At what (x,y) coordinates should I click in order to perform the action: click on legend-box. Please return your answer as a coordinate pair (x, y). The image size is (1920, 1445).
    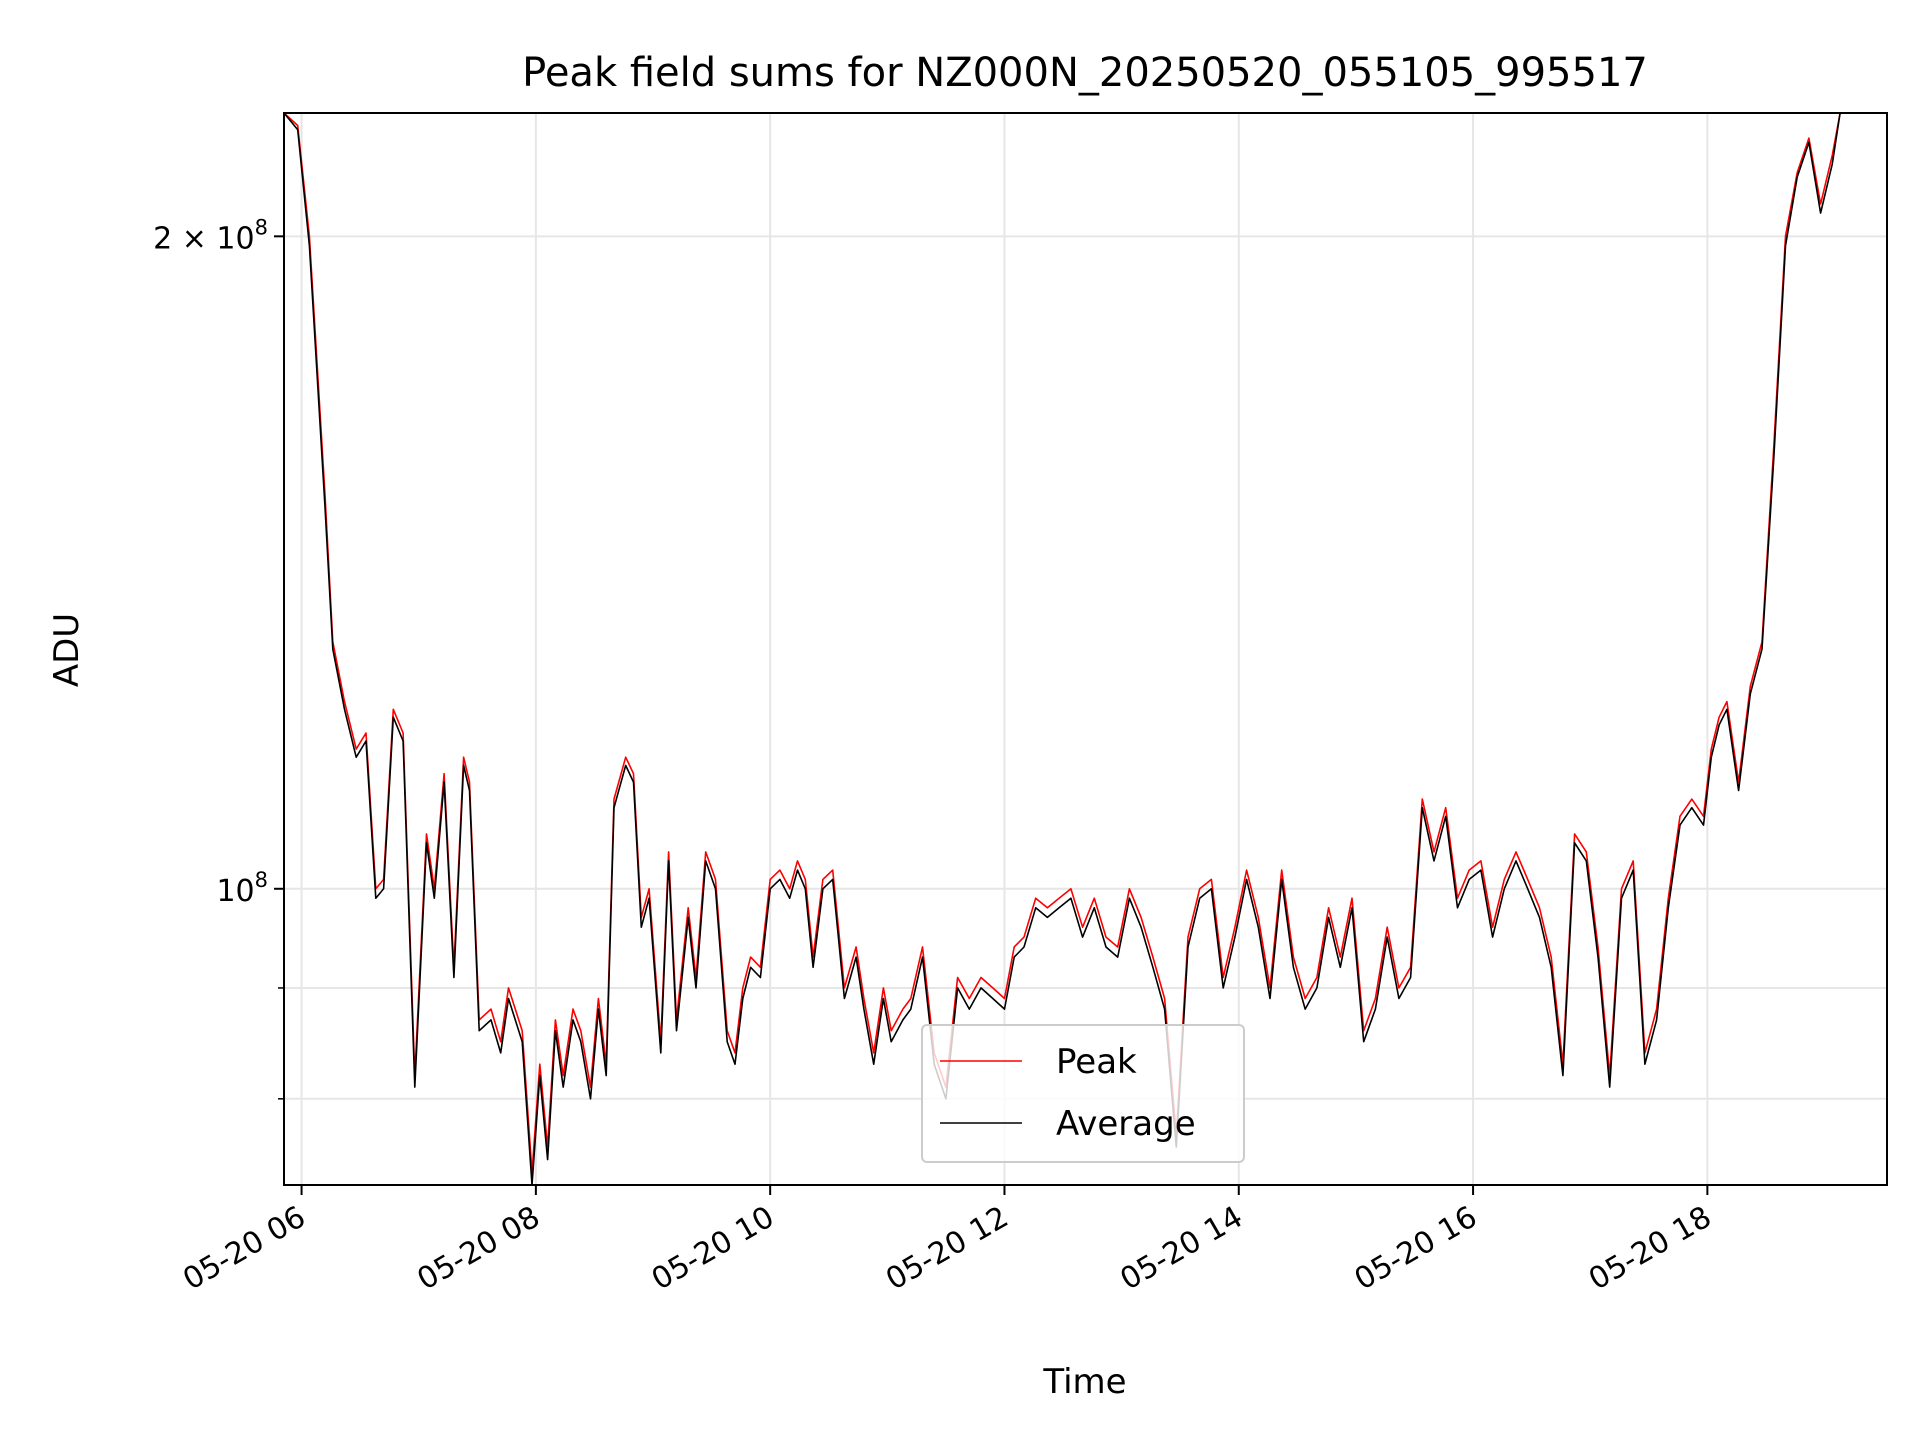
    Looking at the image, I should click on (1083, 1093).